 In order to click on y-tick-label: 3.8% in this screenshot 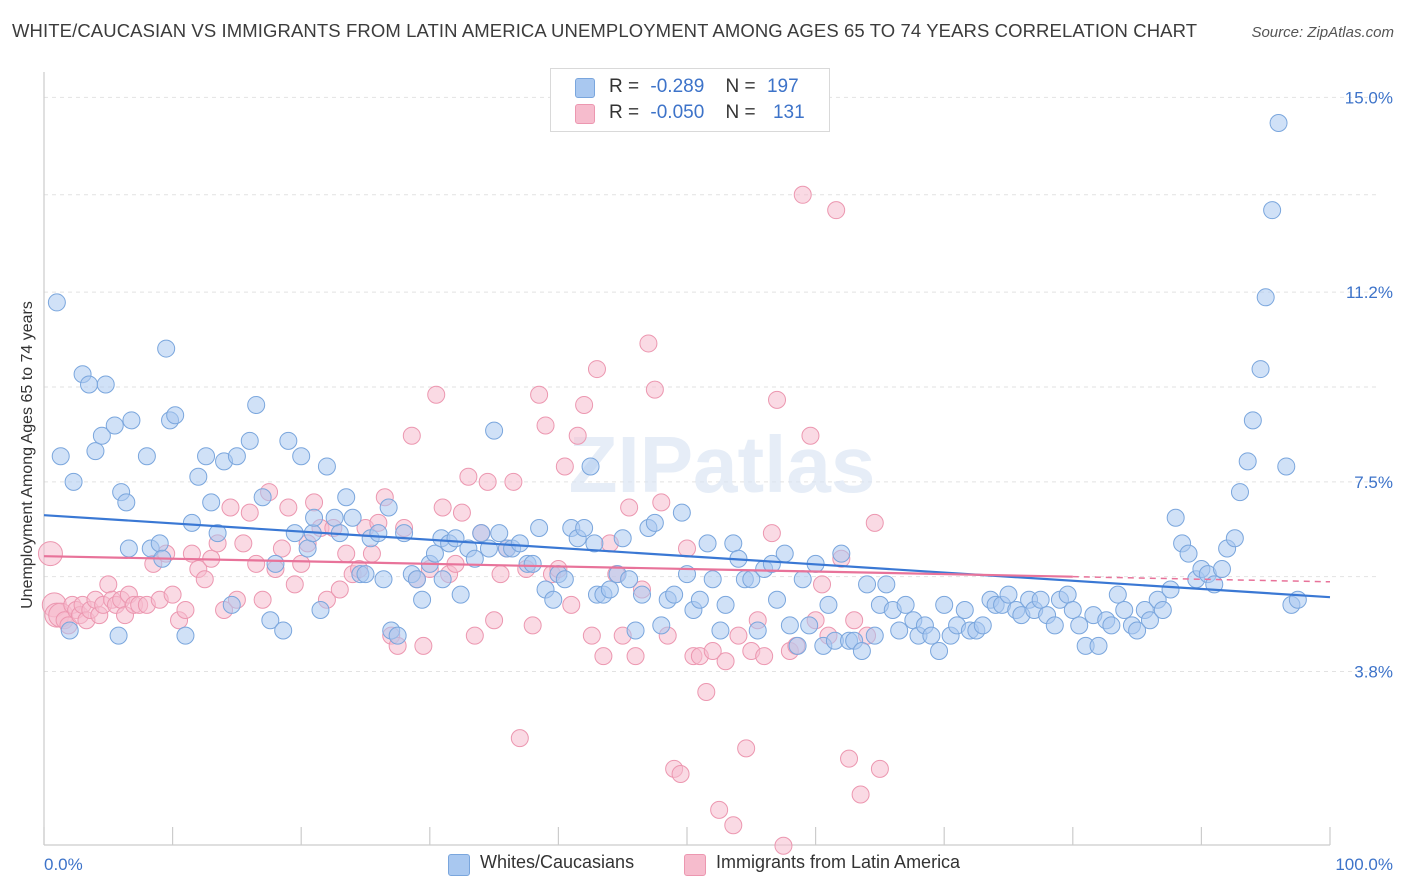, I will do `click(1373, 672)`.